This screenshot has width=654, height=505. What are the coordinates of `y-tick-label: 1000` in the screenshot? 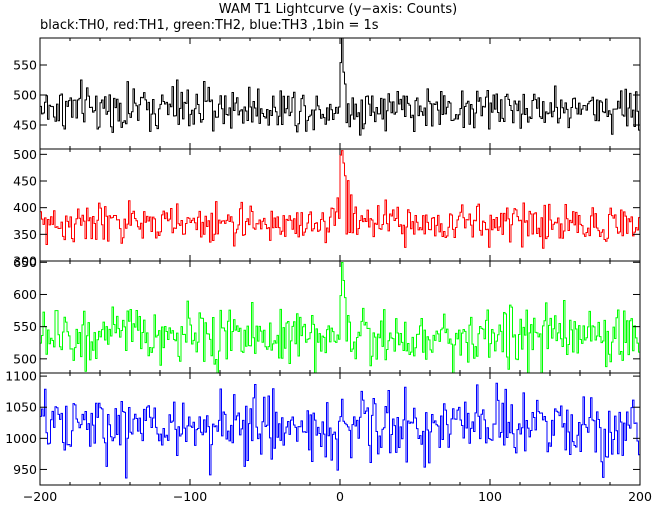 It's located at (21, 438).